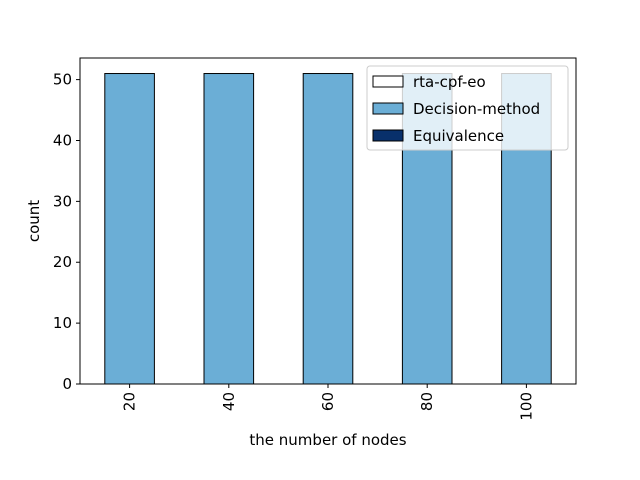 The height and width of the screenshot is (480, 640). What do you see at coordinates (427, 401) in the screenshot?
I see `x-tick-label: 80` at bounding box center [427, 401].